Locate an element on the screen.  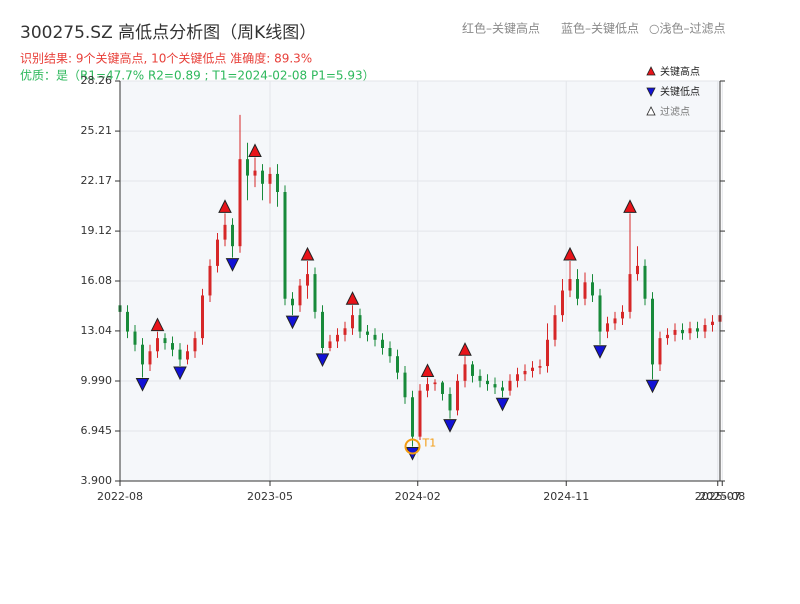
legend-label: 关键低点 is located at coordinates (680, 91).